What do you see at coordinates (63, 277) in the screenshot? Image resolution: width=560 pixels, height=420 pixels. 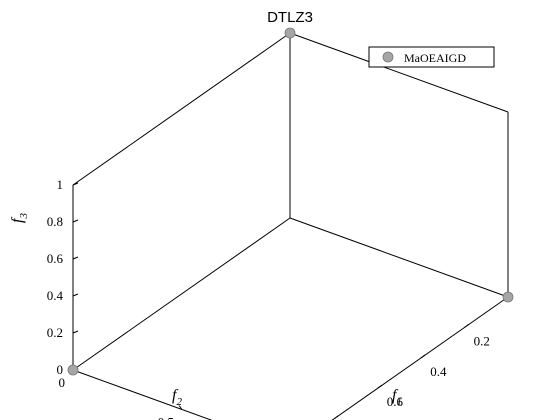 I see `z-axis-ticks: 0 0.2 0.4 0.6 0.8 1` at bounding box center [63, 277].